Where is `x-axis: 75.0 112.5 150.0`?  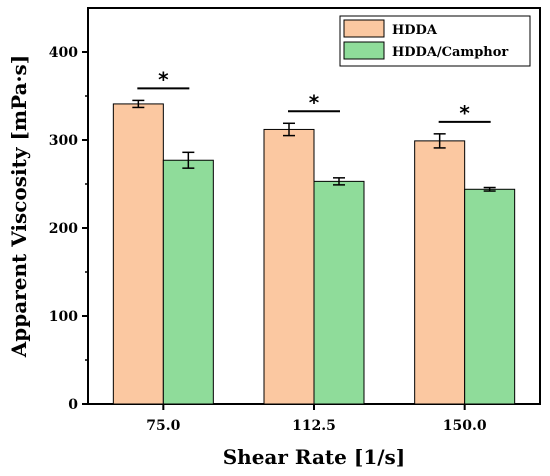 x-axis: 75.0 112.5 150.0 is located at coordinates (316, 419).